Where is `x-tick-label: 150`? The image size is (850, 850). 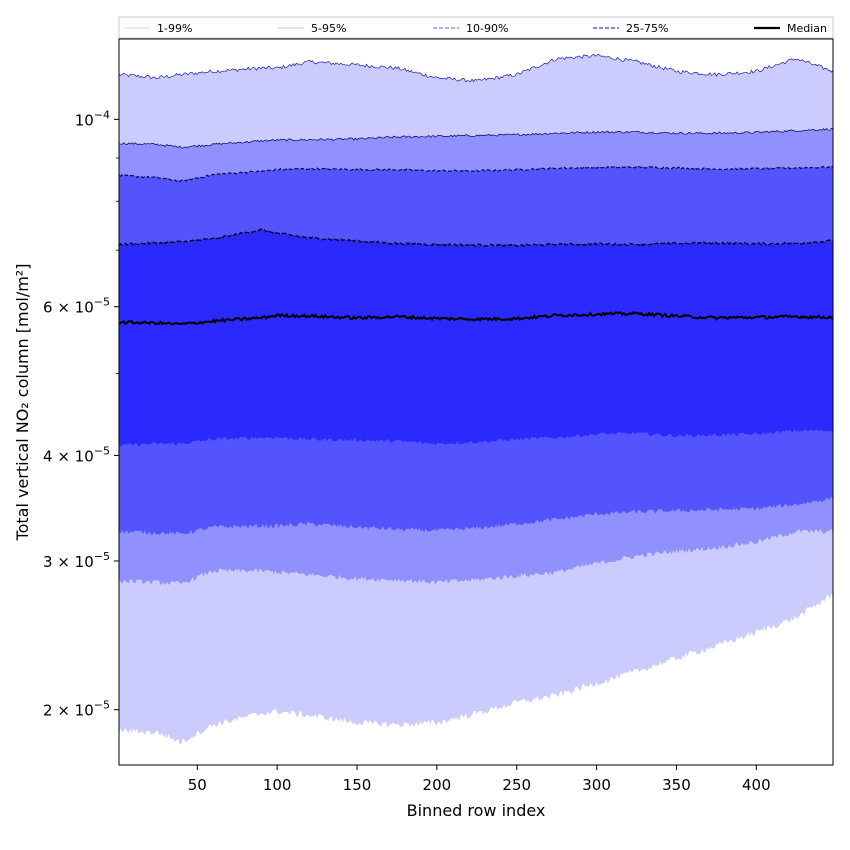 x-tick-label: 150 is located at coordinates (357, 785).